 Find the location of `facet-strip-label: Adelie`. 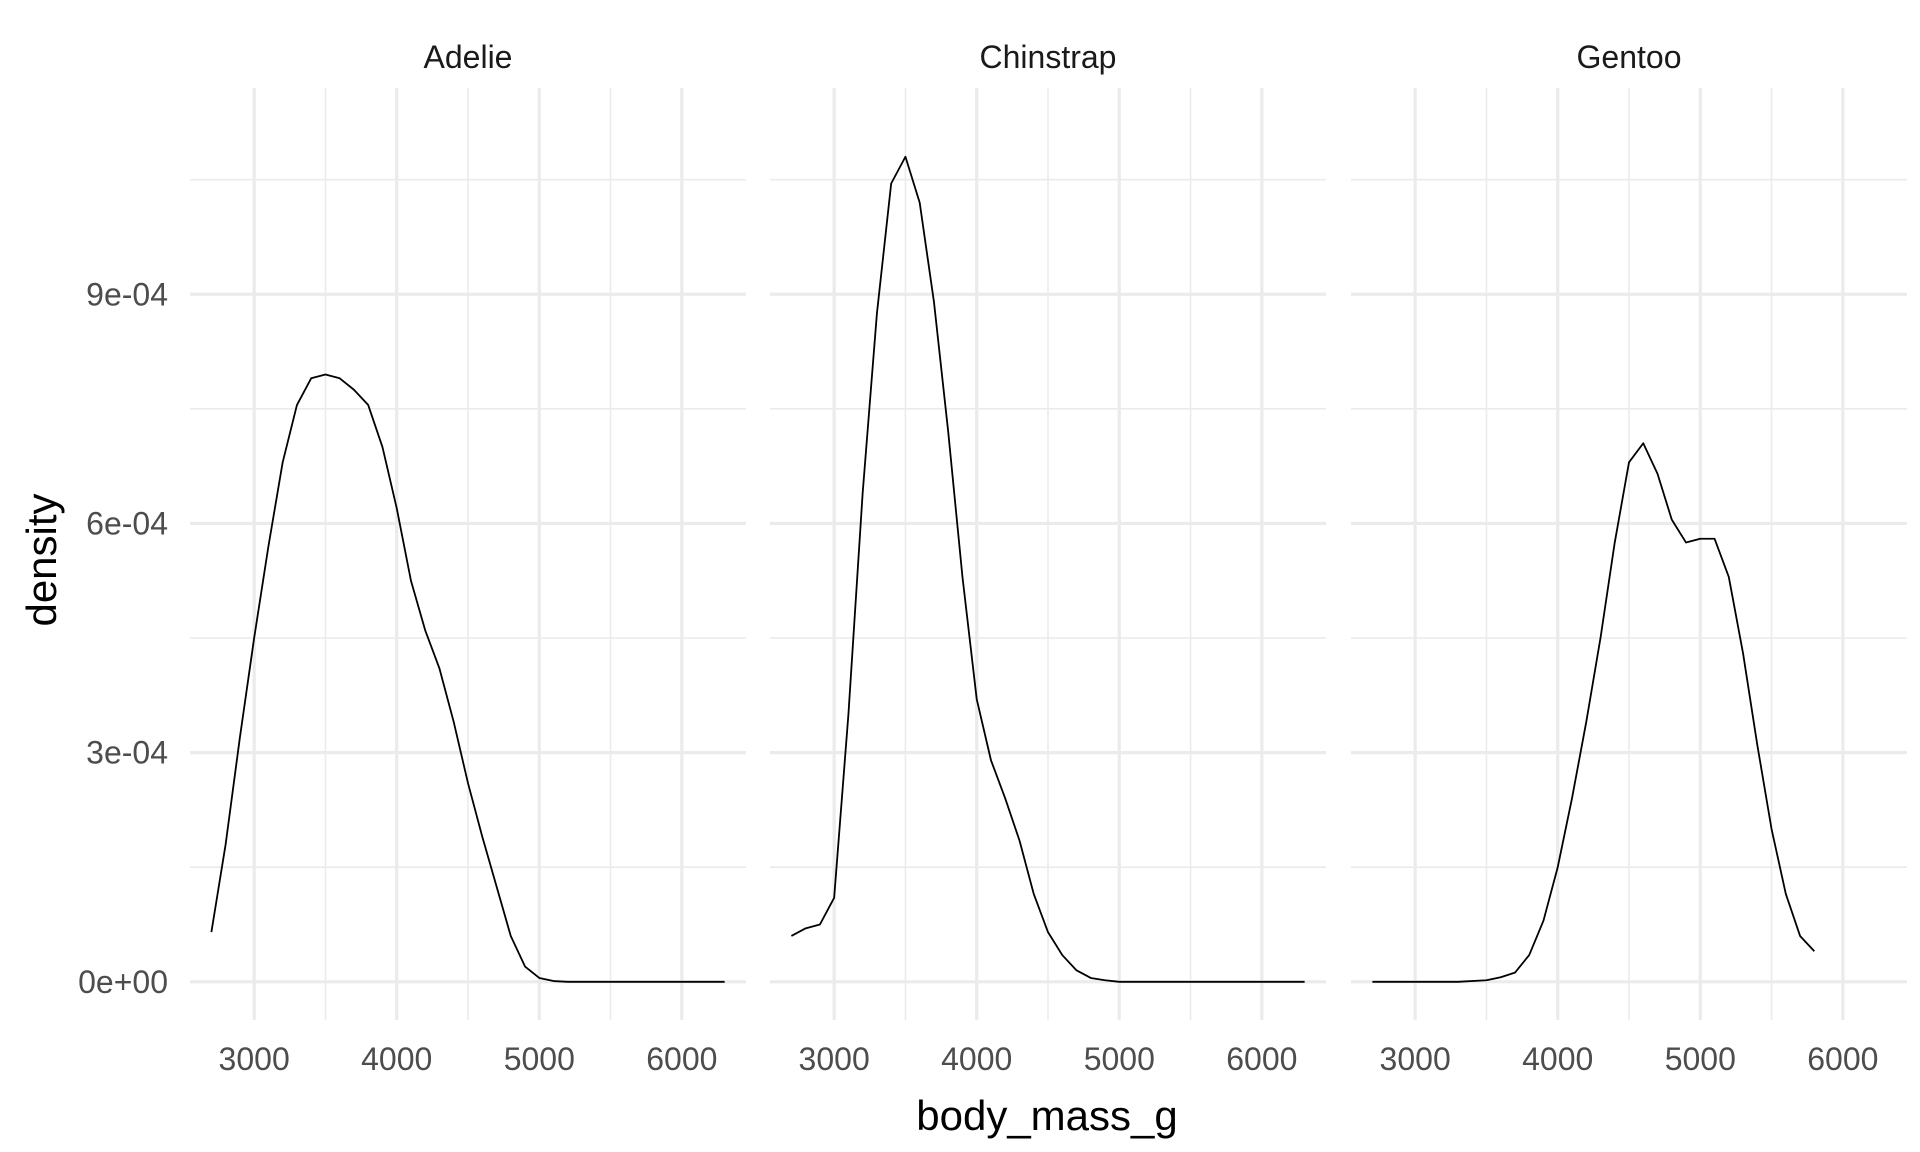

facet-strip-label: Adelie is located at coordinates (468, 57).